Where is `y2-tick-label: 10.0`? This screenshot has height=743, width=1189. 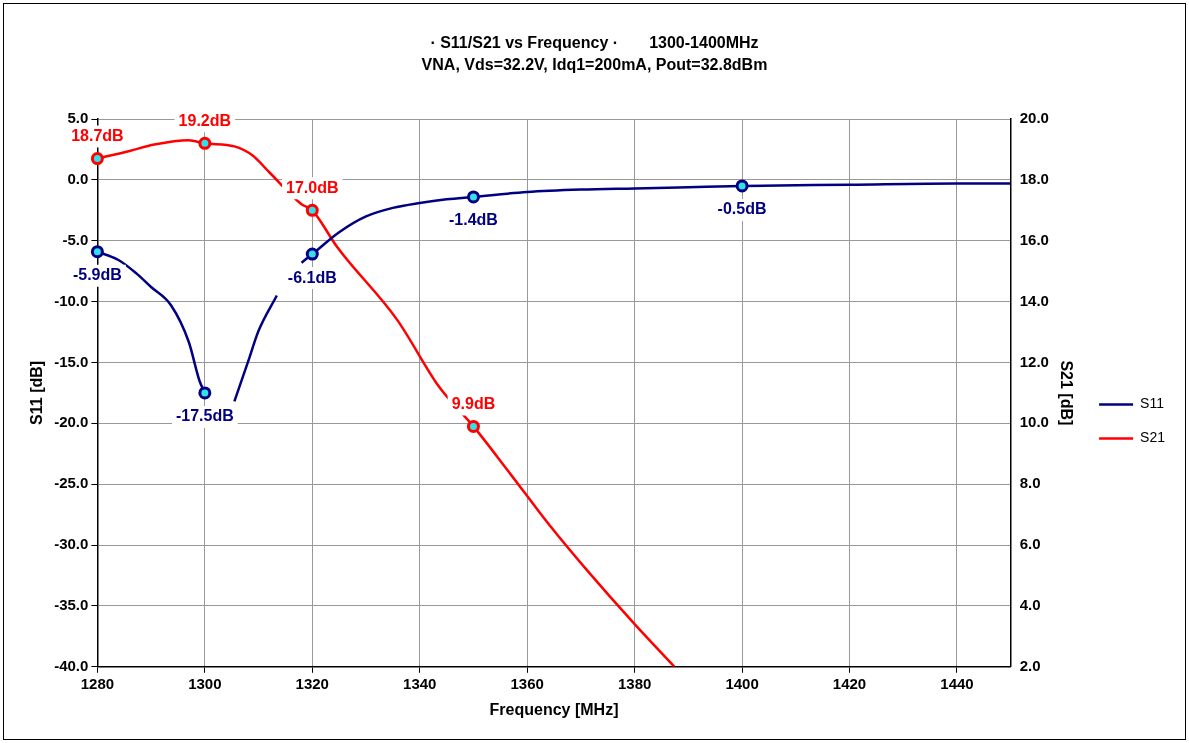
y2-tick-label: 10.0 is located at coordinates (1034, 422).